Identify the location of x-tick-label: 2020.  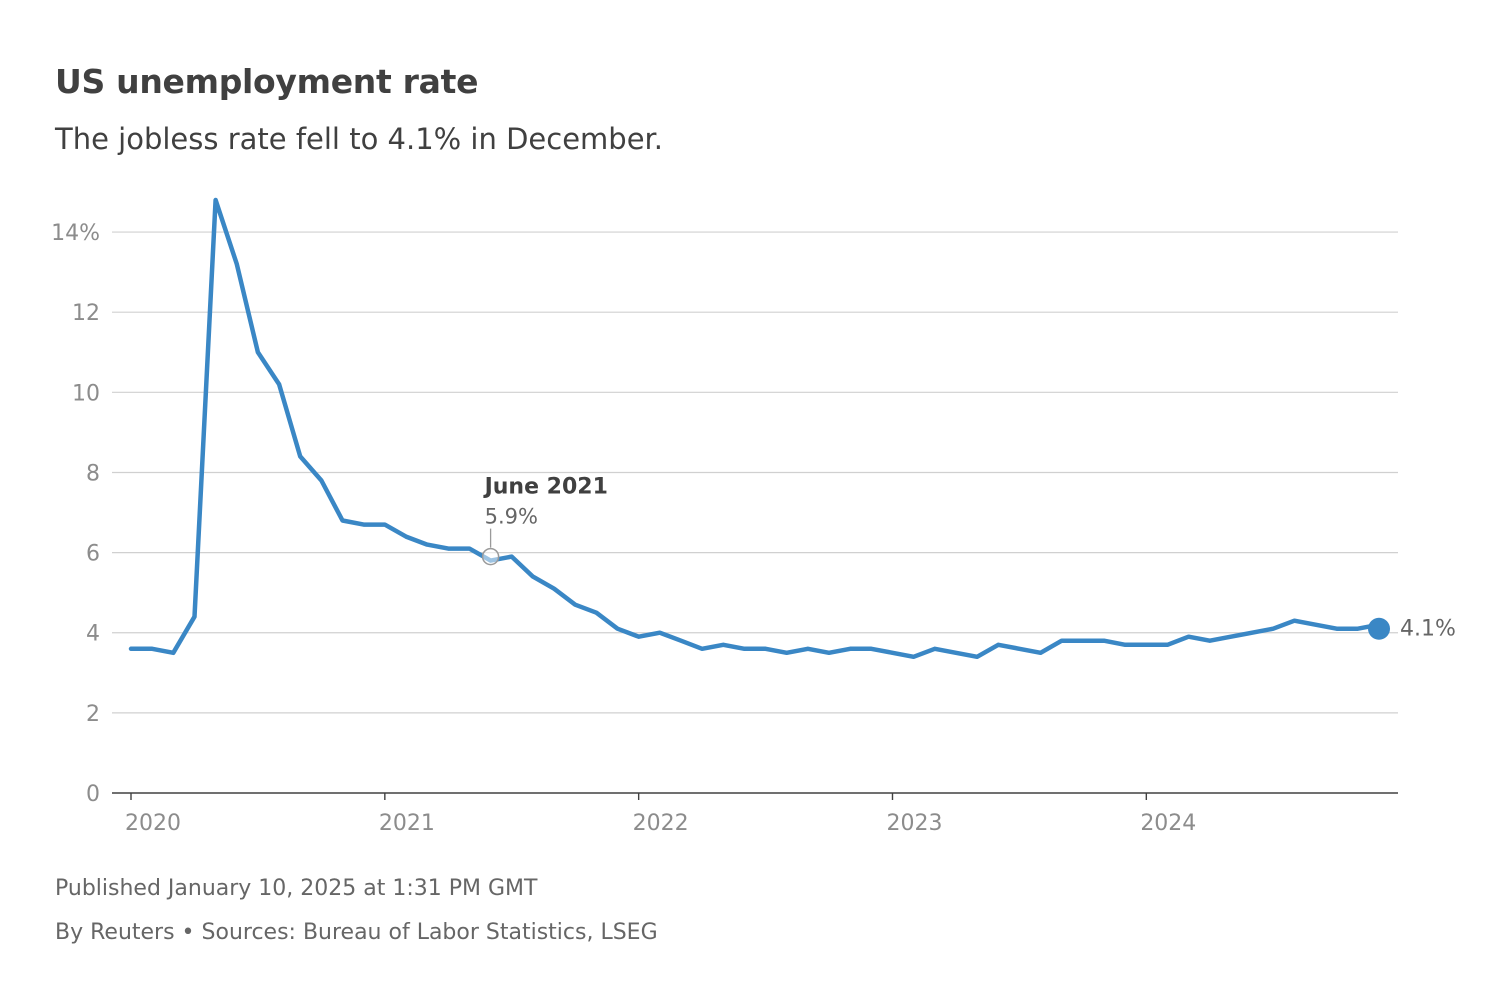
(153, 823).